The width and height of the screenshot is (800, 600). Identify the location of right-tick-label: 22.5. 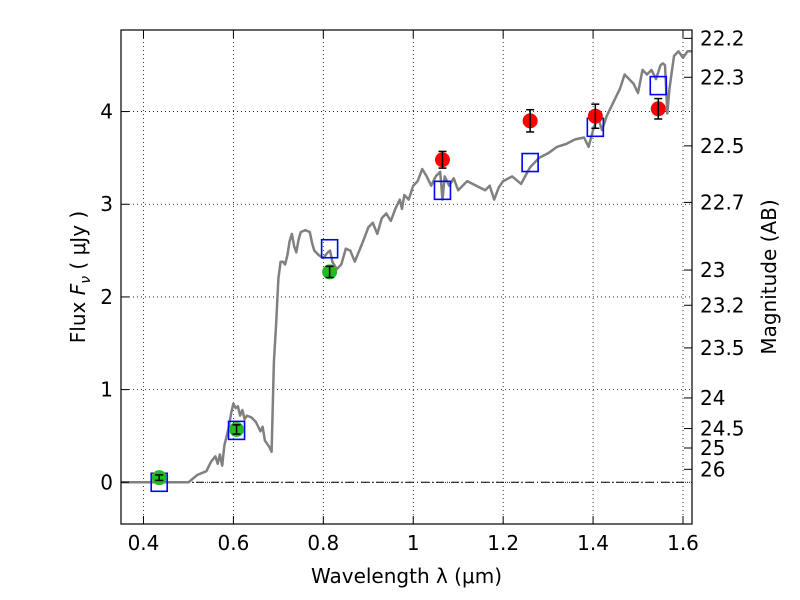
(722, 146).